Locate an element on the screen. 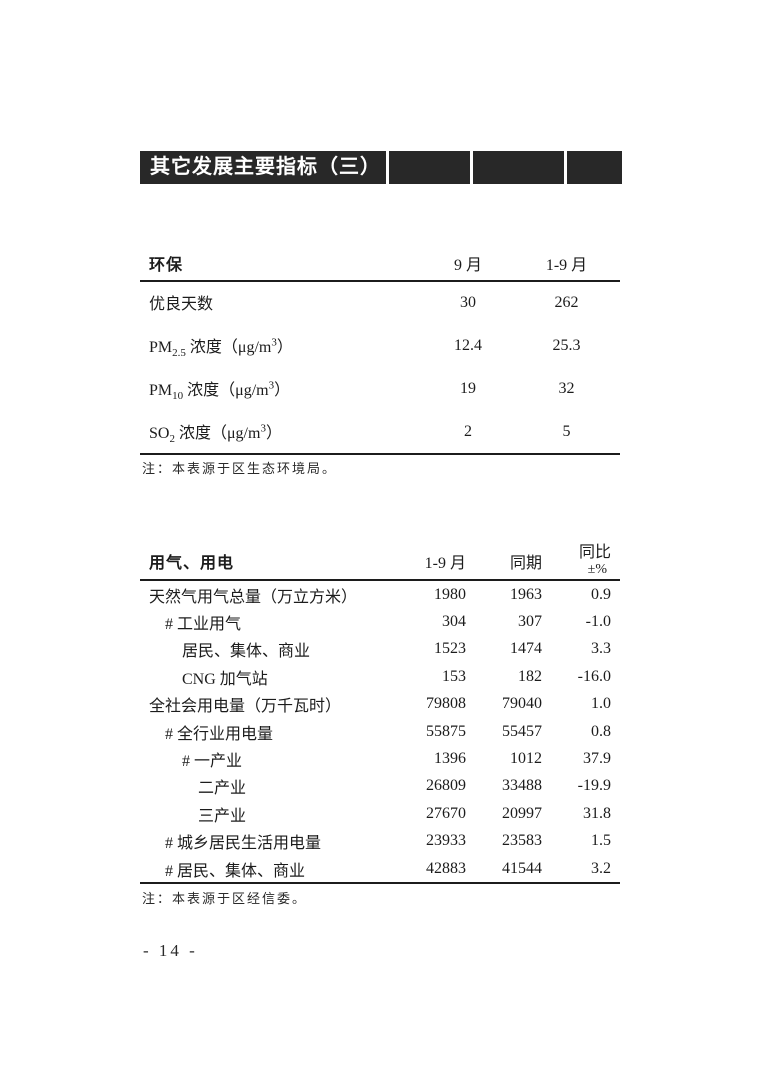 This screenshot has height=1074, width=757. row-label: # 工业用气 is located at coordinates (203, 625).